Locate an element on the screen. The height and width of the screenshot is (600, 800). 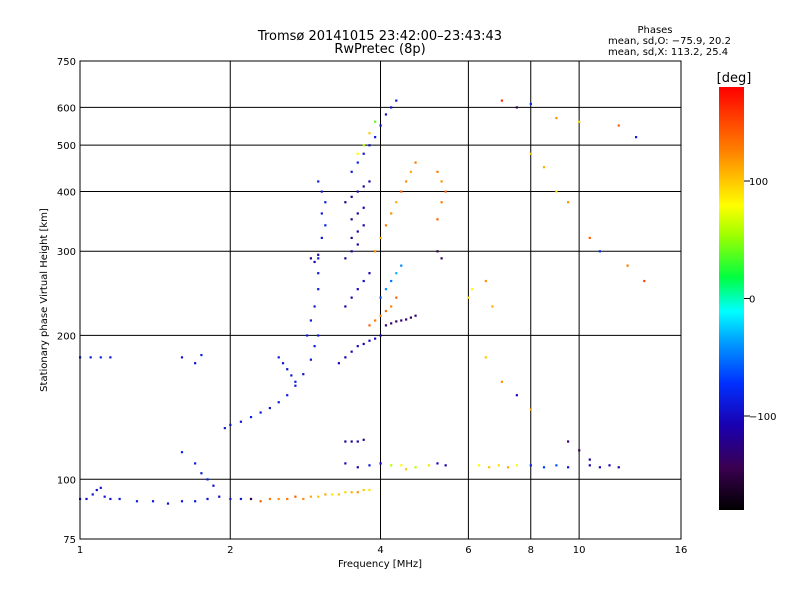
x-tick-label: 4 is located at coordinates (380, 550).